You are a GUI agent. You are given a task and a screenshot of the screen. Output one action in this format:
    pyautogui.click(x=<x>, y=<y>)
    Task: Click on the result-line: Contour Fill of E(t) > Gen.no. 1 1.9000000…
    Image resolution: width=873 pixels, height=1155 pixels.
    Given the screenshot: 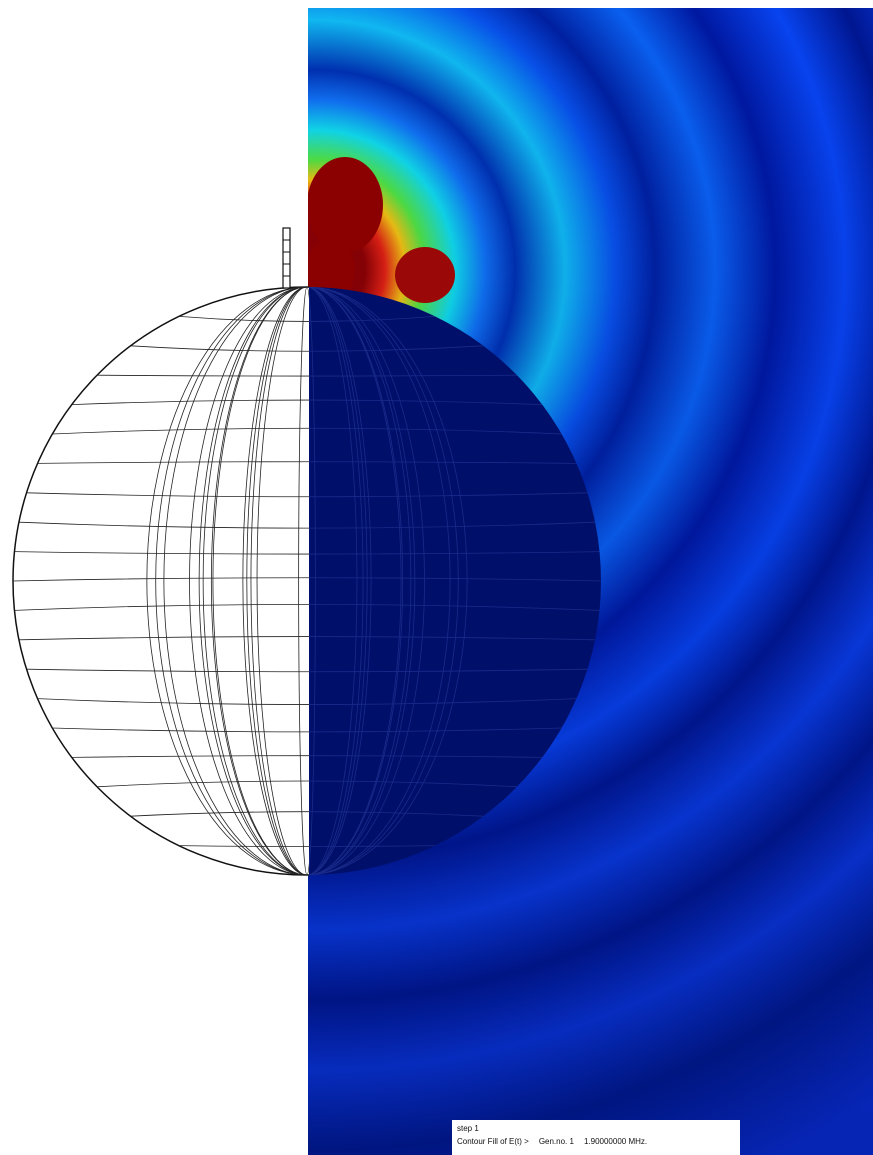 What is the action you would take?
    pyautogui.click(x=596, y=1141)
    